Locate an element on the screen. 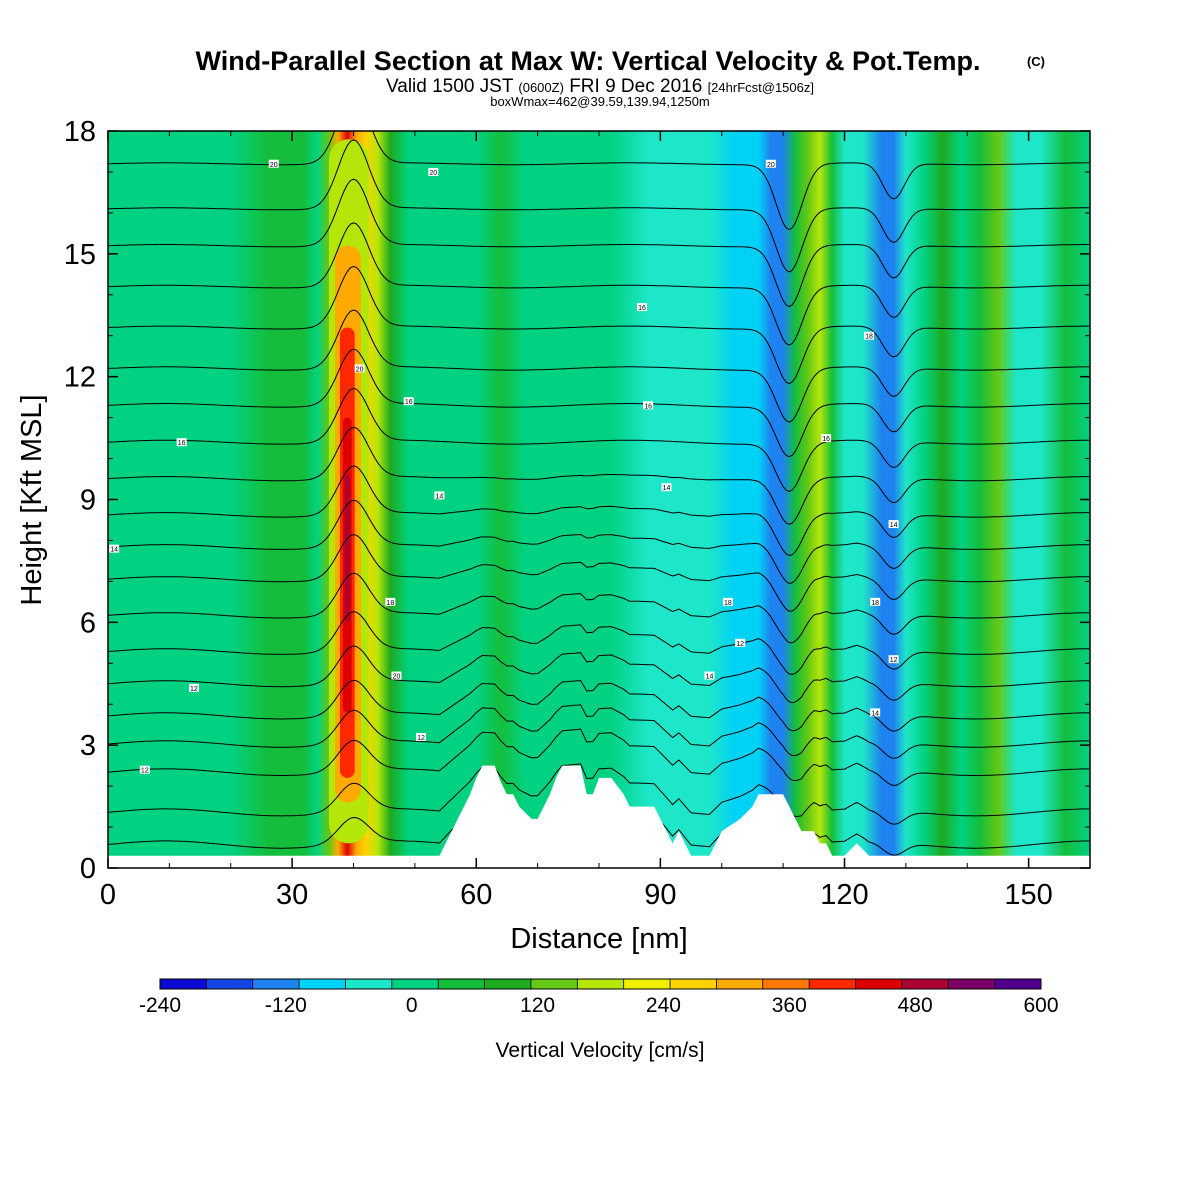  x-tick-label: 60 is located at coordinates (476, 895).